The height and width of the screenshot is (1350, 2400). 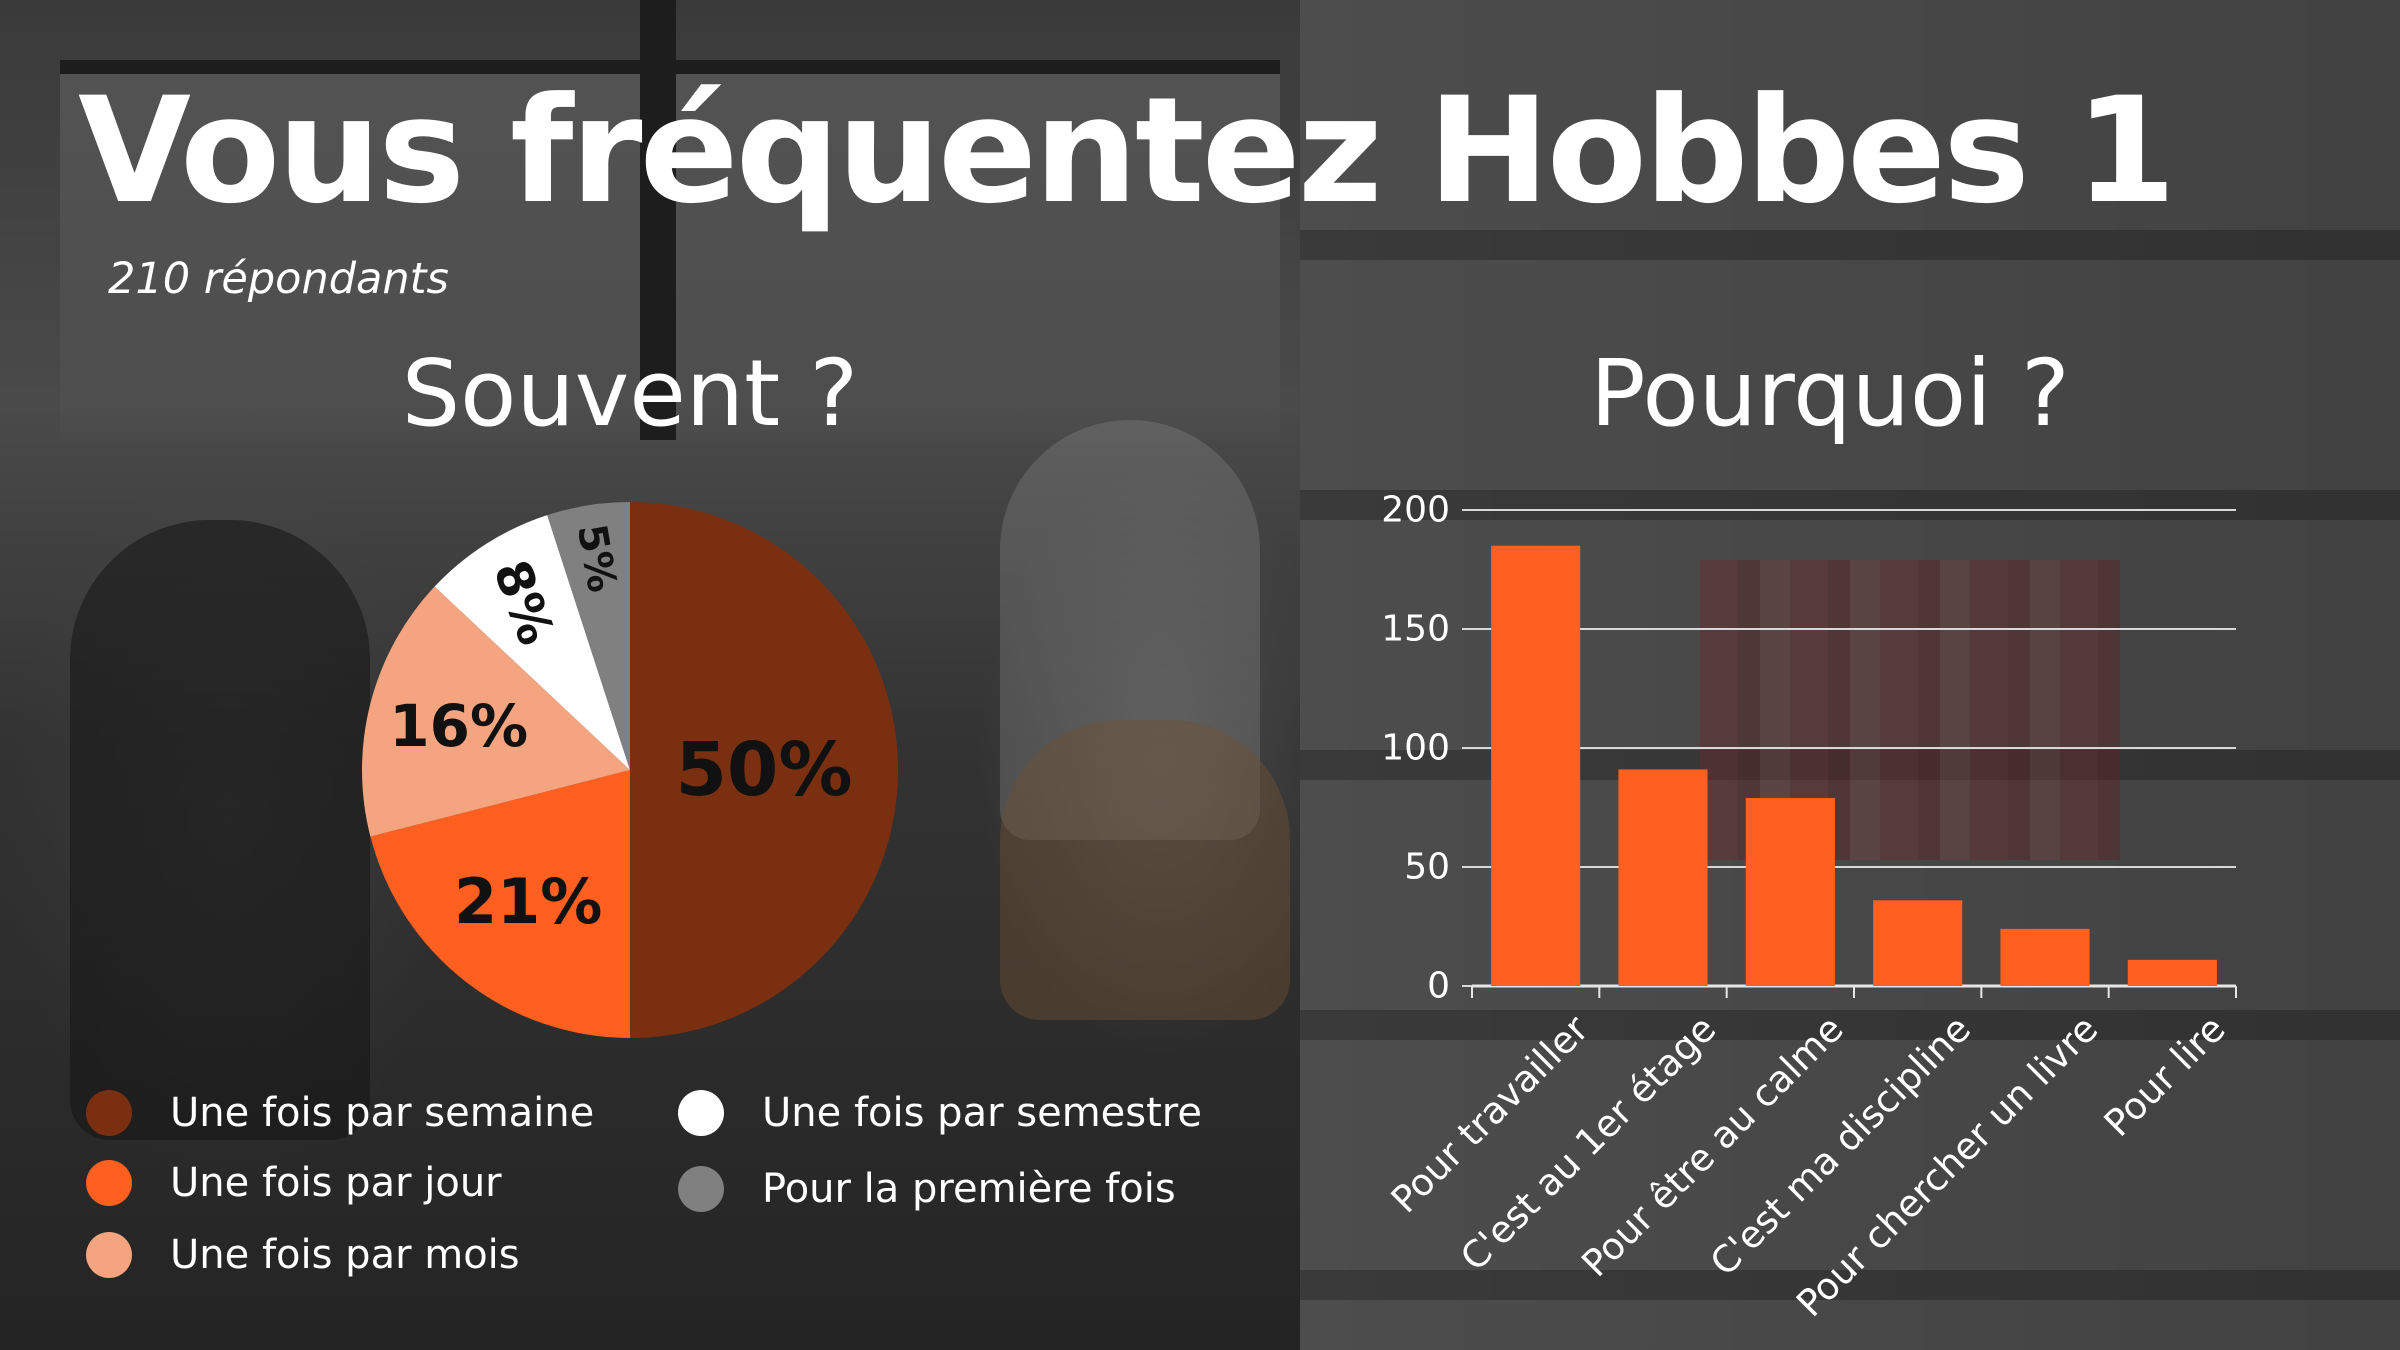 I want to click on y-tick-label: 200, so click(x=1415, y=510).